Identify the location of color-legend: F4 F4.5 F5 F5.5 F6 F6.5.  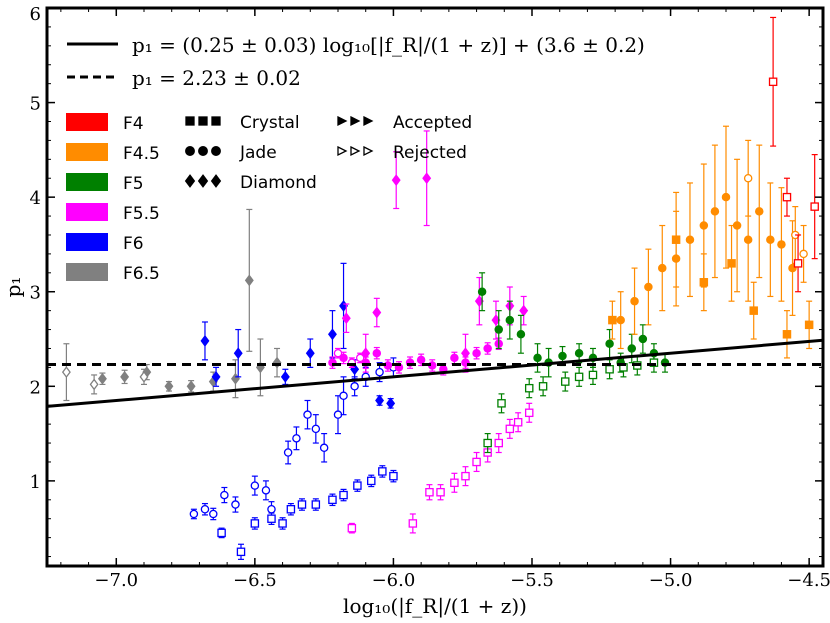
(113, 198).